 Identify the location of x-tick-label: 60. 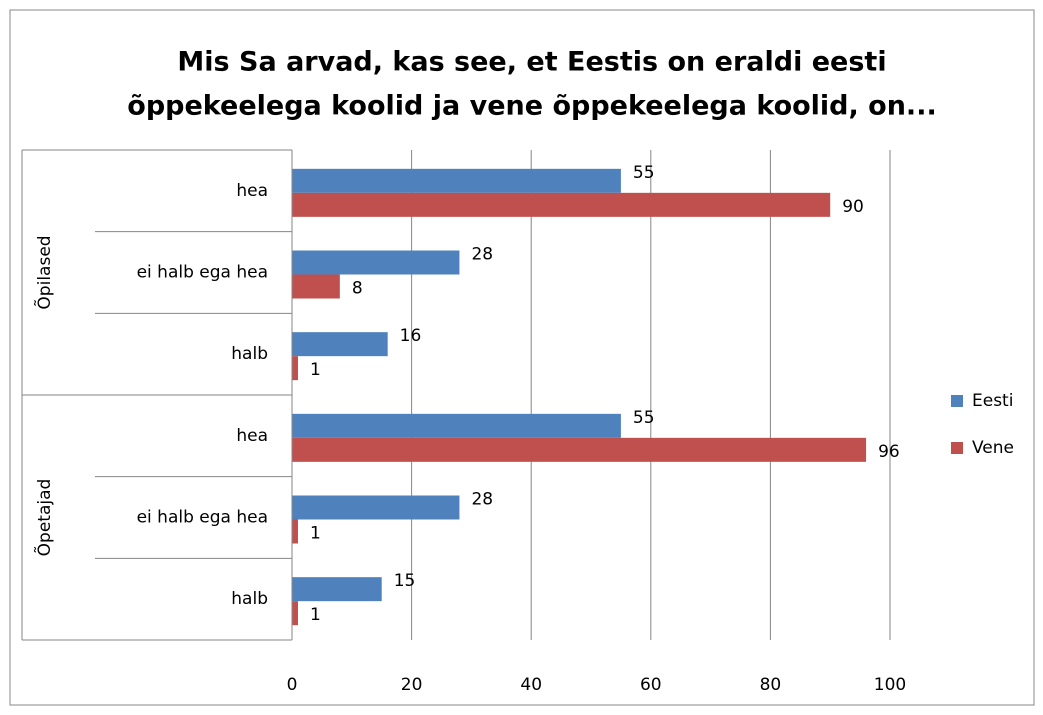
(651, 685).